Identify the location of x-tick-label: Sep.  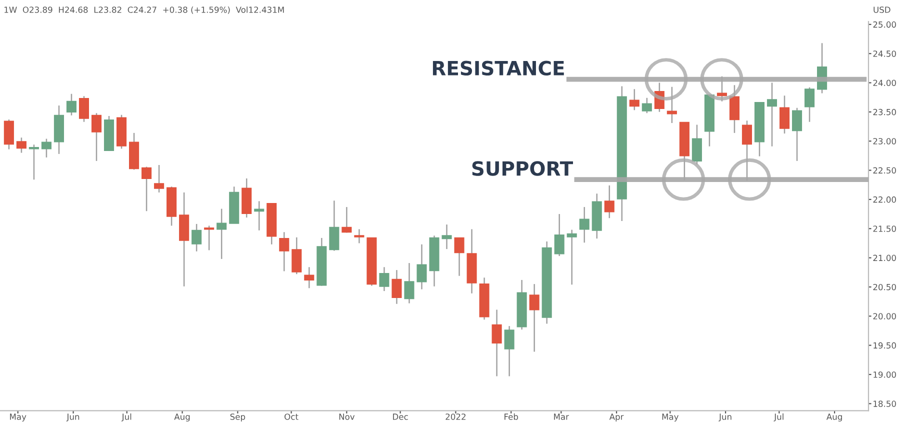
(238, 418).